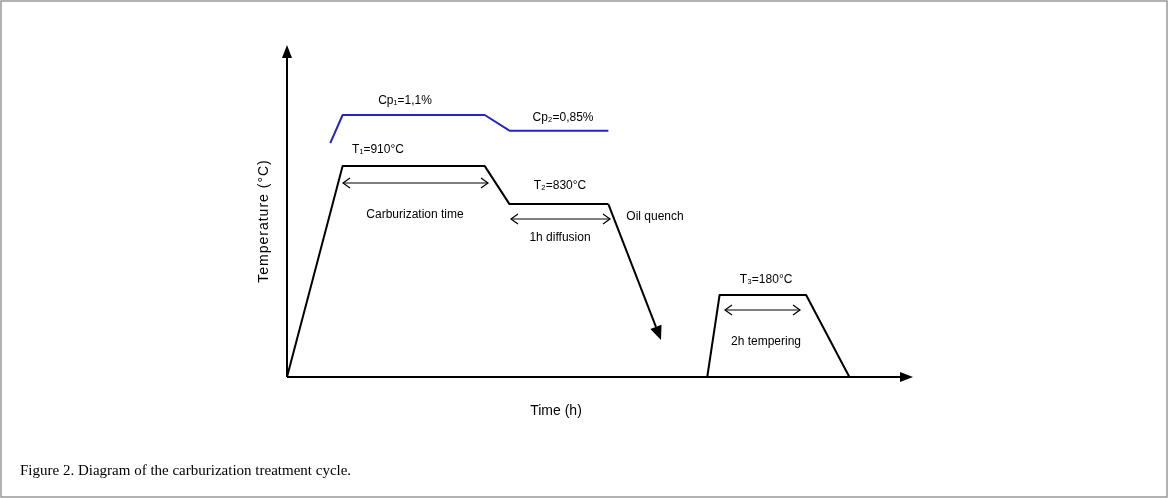 The width and height of the screenshot is (1168, 498). Describe the element at coordinates (560, 237) in the screenshot. I see `annotation: 1h diffusion` at that location.